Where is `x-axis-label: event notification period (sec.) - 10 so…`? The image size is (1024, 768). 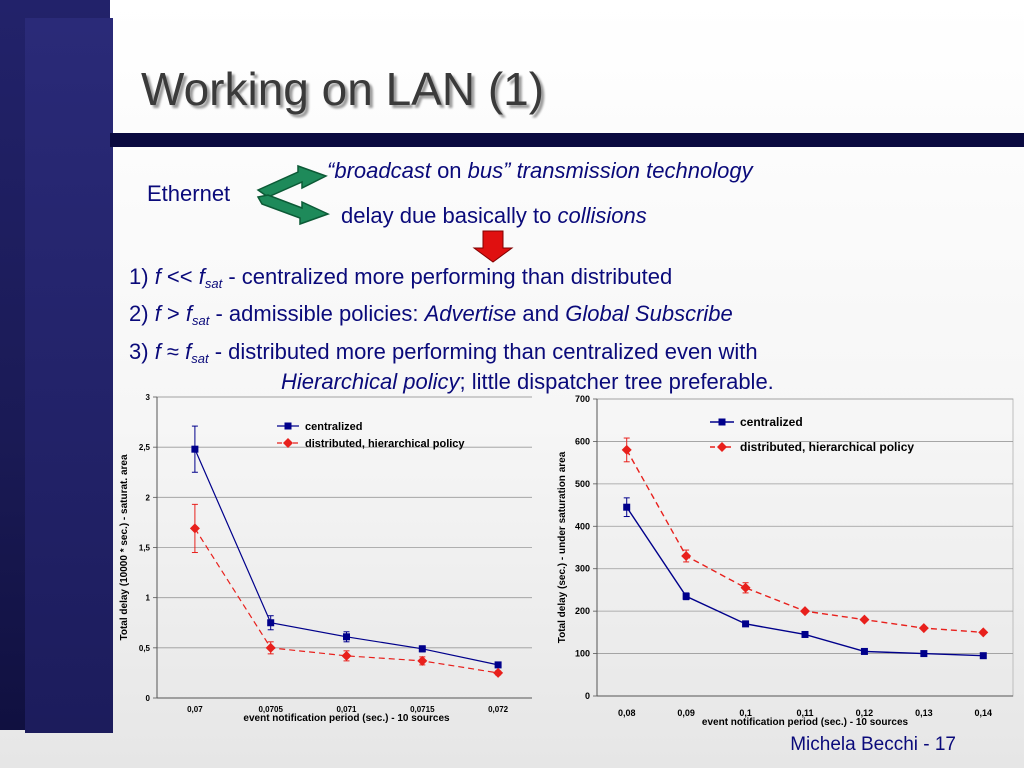
x-axis-label: event notification period (sec.) - 10 so… is located at coordinates (346, 718).